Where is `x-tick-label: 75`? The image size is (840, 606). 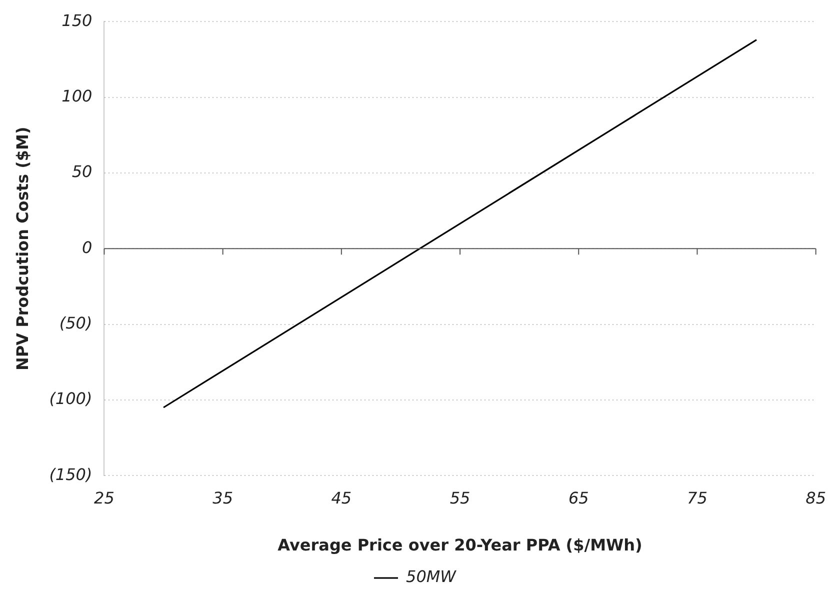
x-tick-label: 75 is located at coordinates (697, 498).